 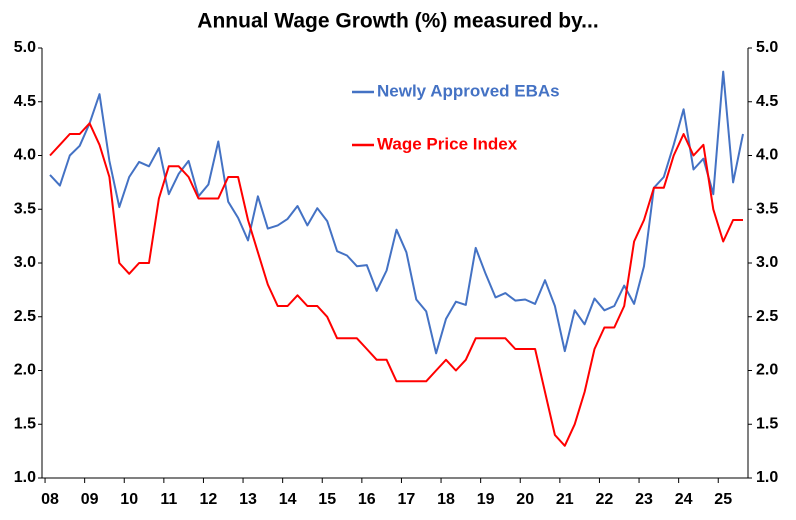 I want to click on y-tick-label: 3.0, so click(x=25, y=262).